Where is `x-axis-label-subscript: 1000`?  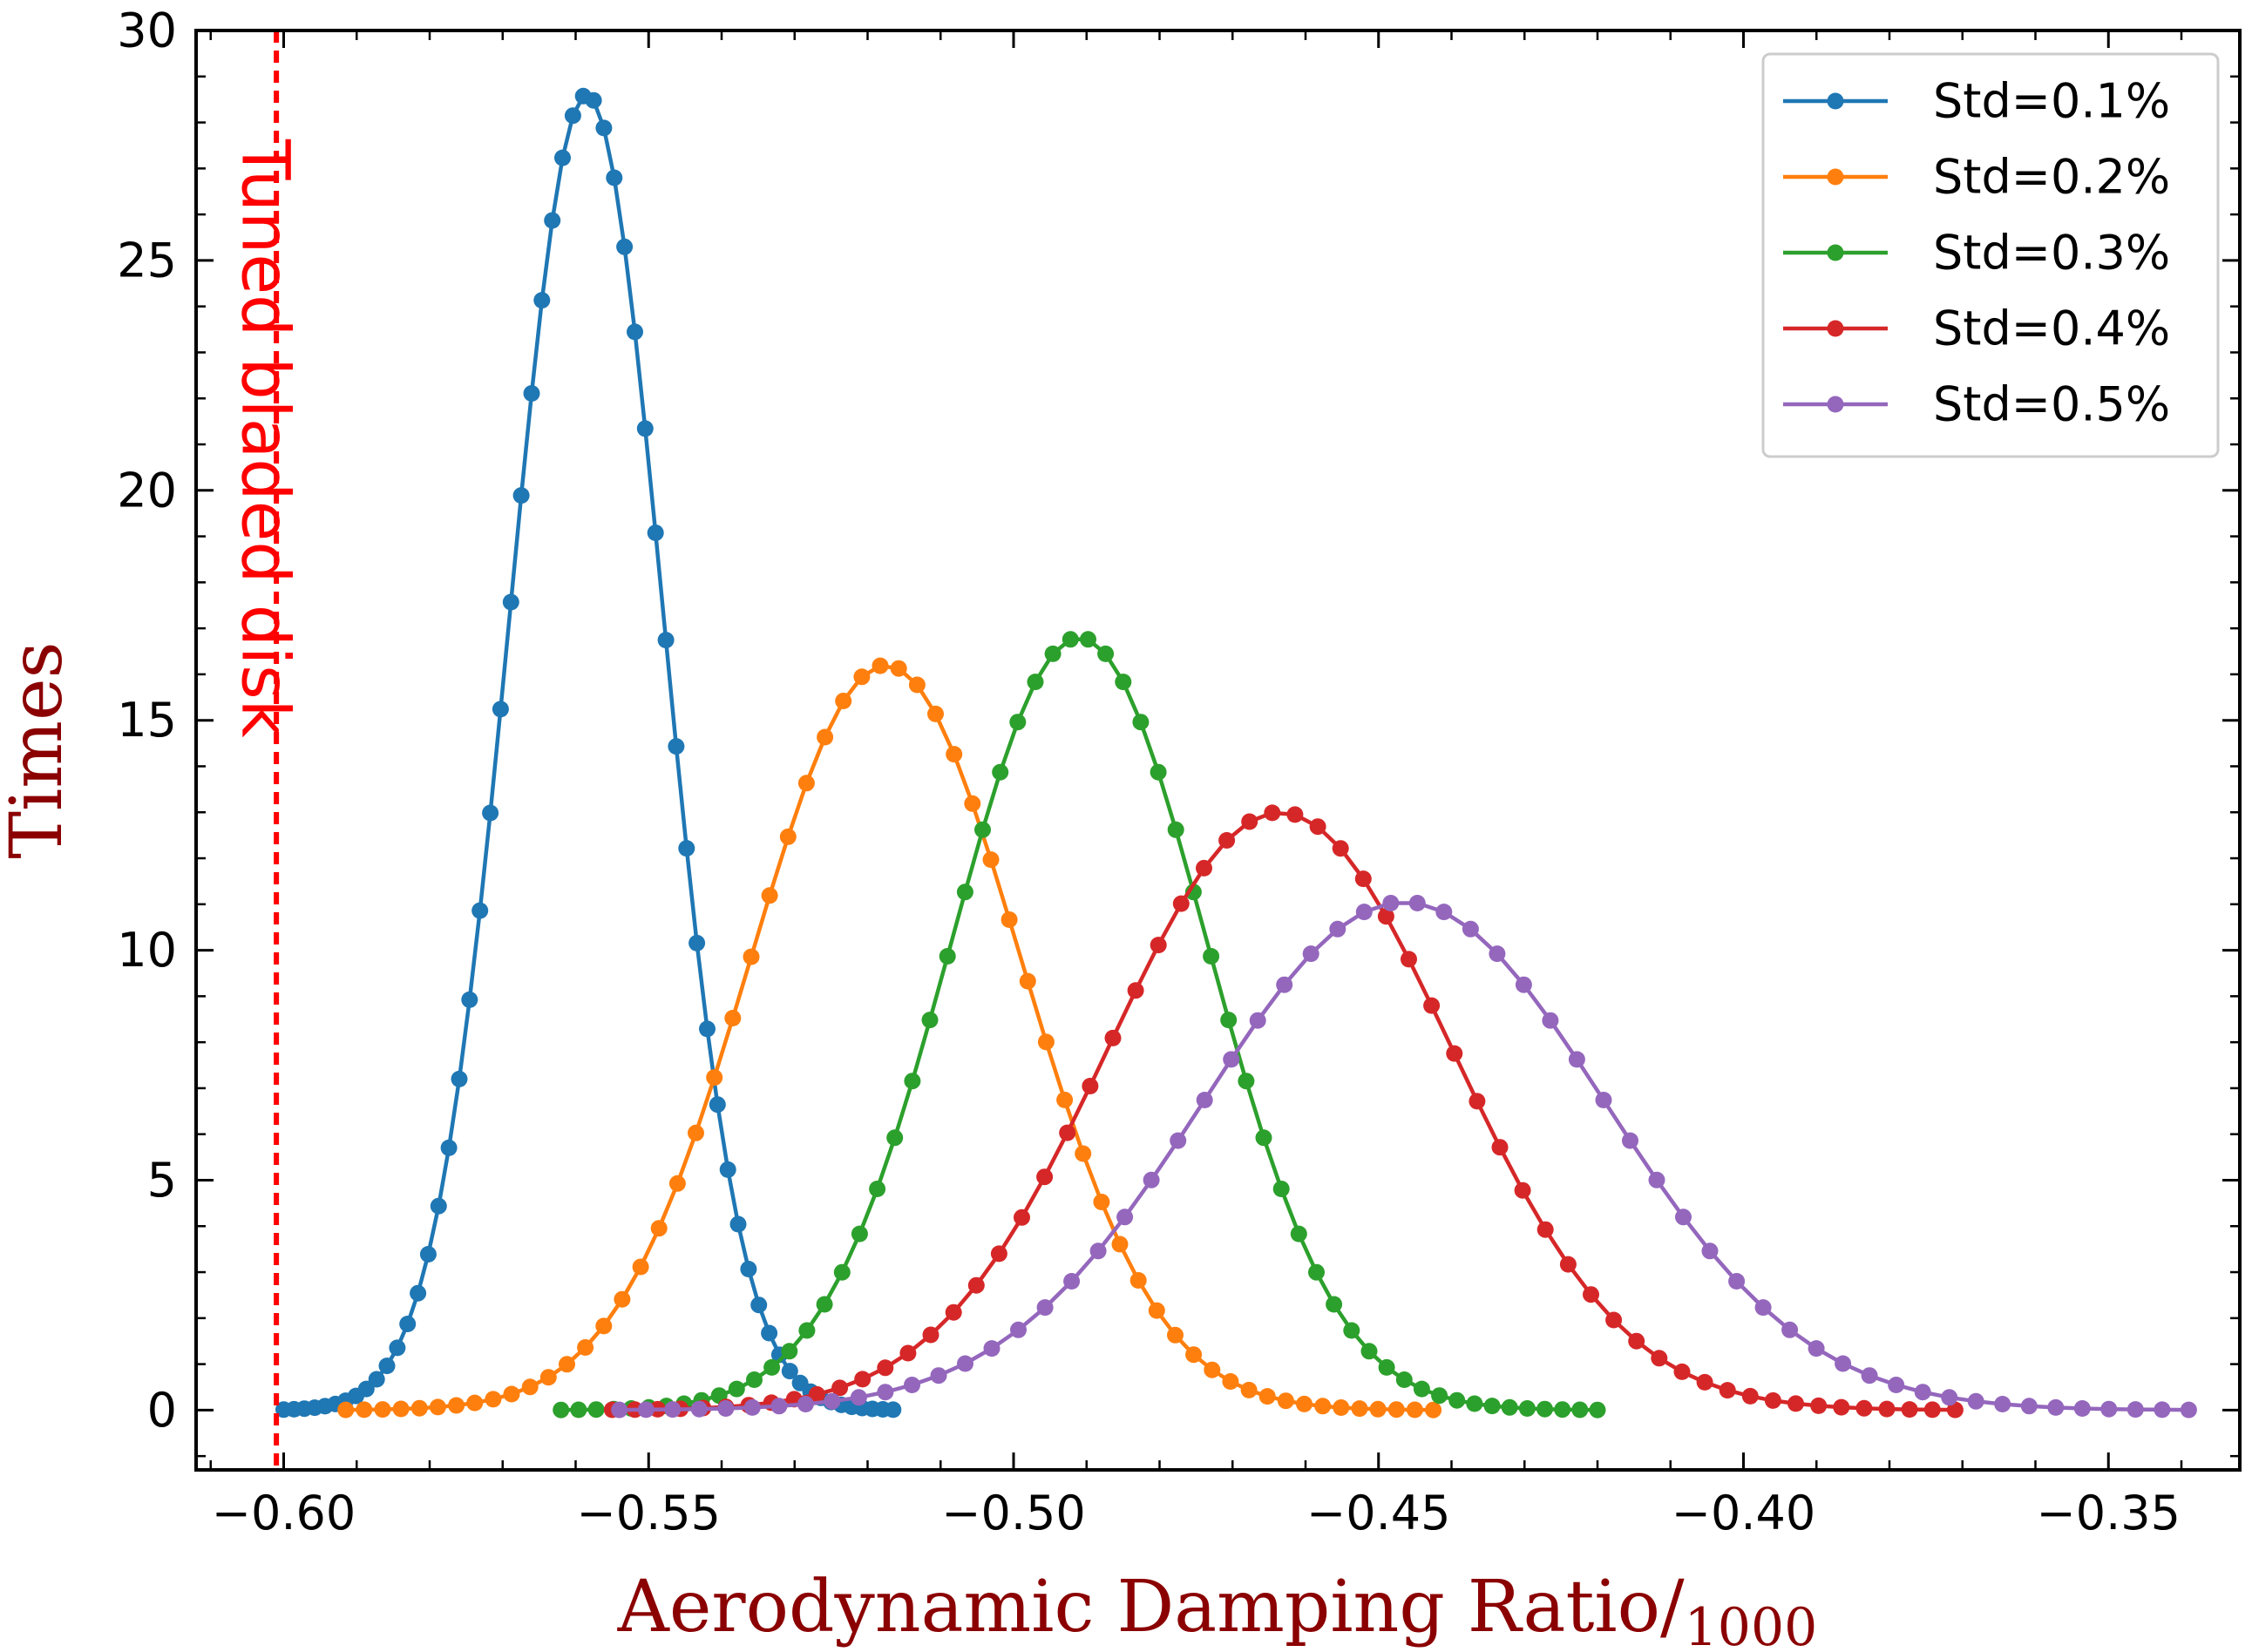 x-axis-label-subscript: 1000 is located at coordinates (1751, 1624).